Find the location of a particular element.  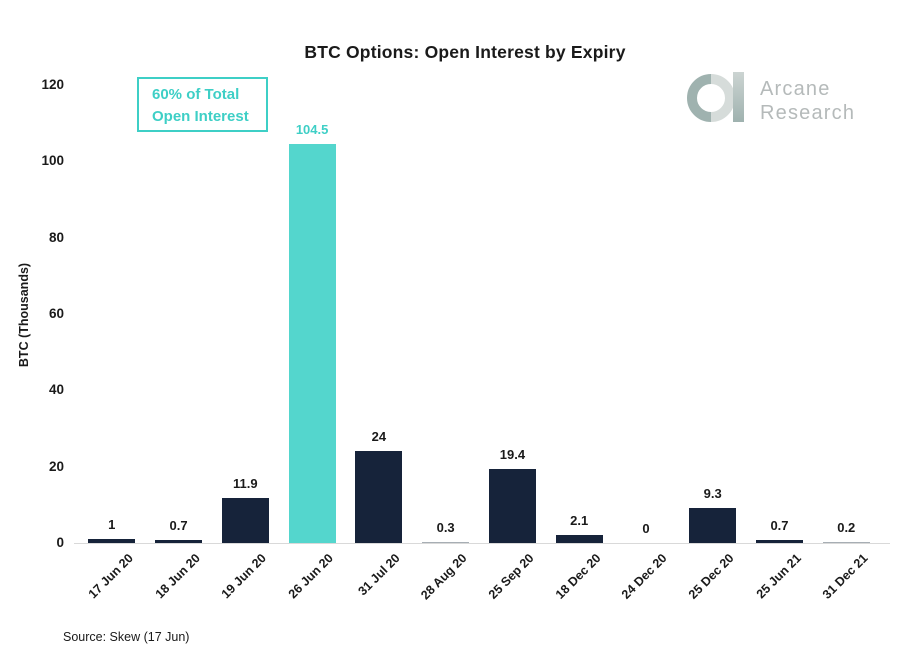

arcane-logo-text: Arcane Research is located at coordinates (807, 101).